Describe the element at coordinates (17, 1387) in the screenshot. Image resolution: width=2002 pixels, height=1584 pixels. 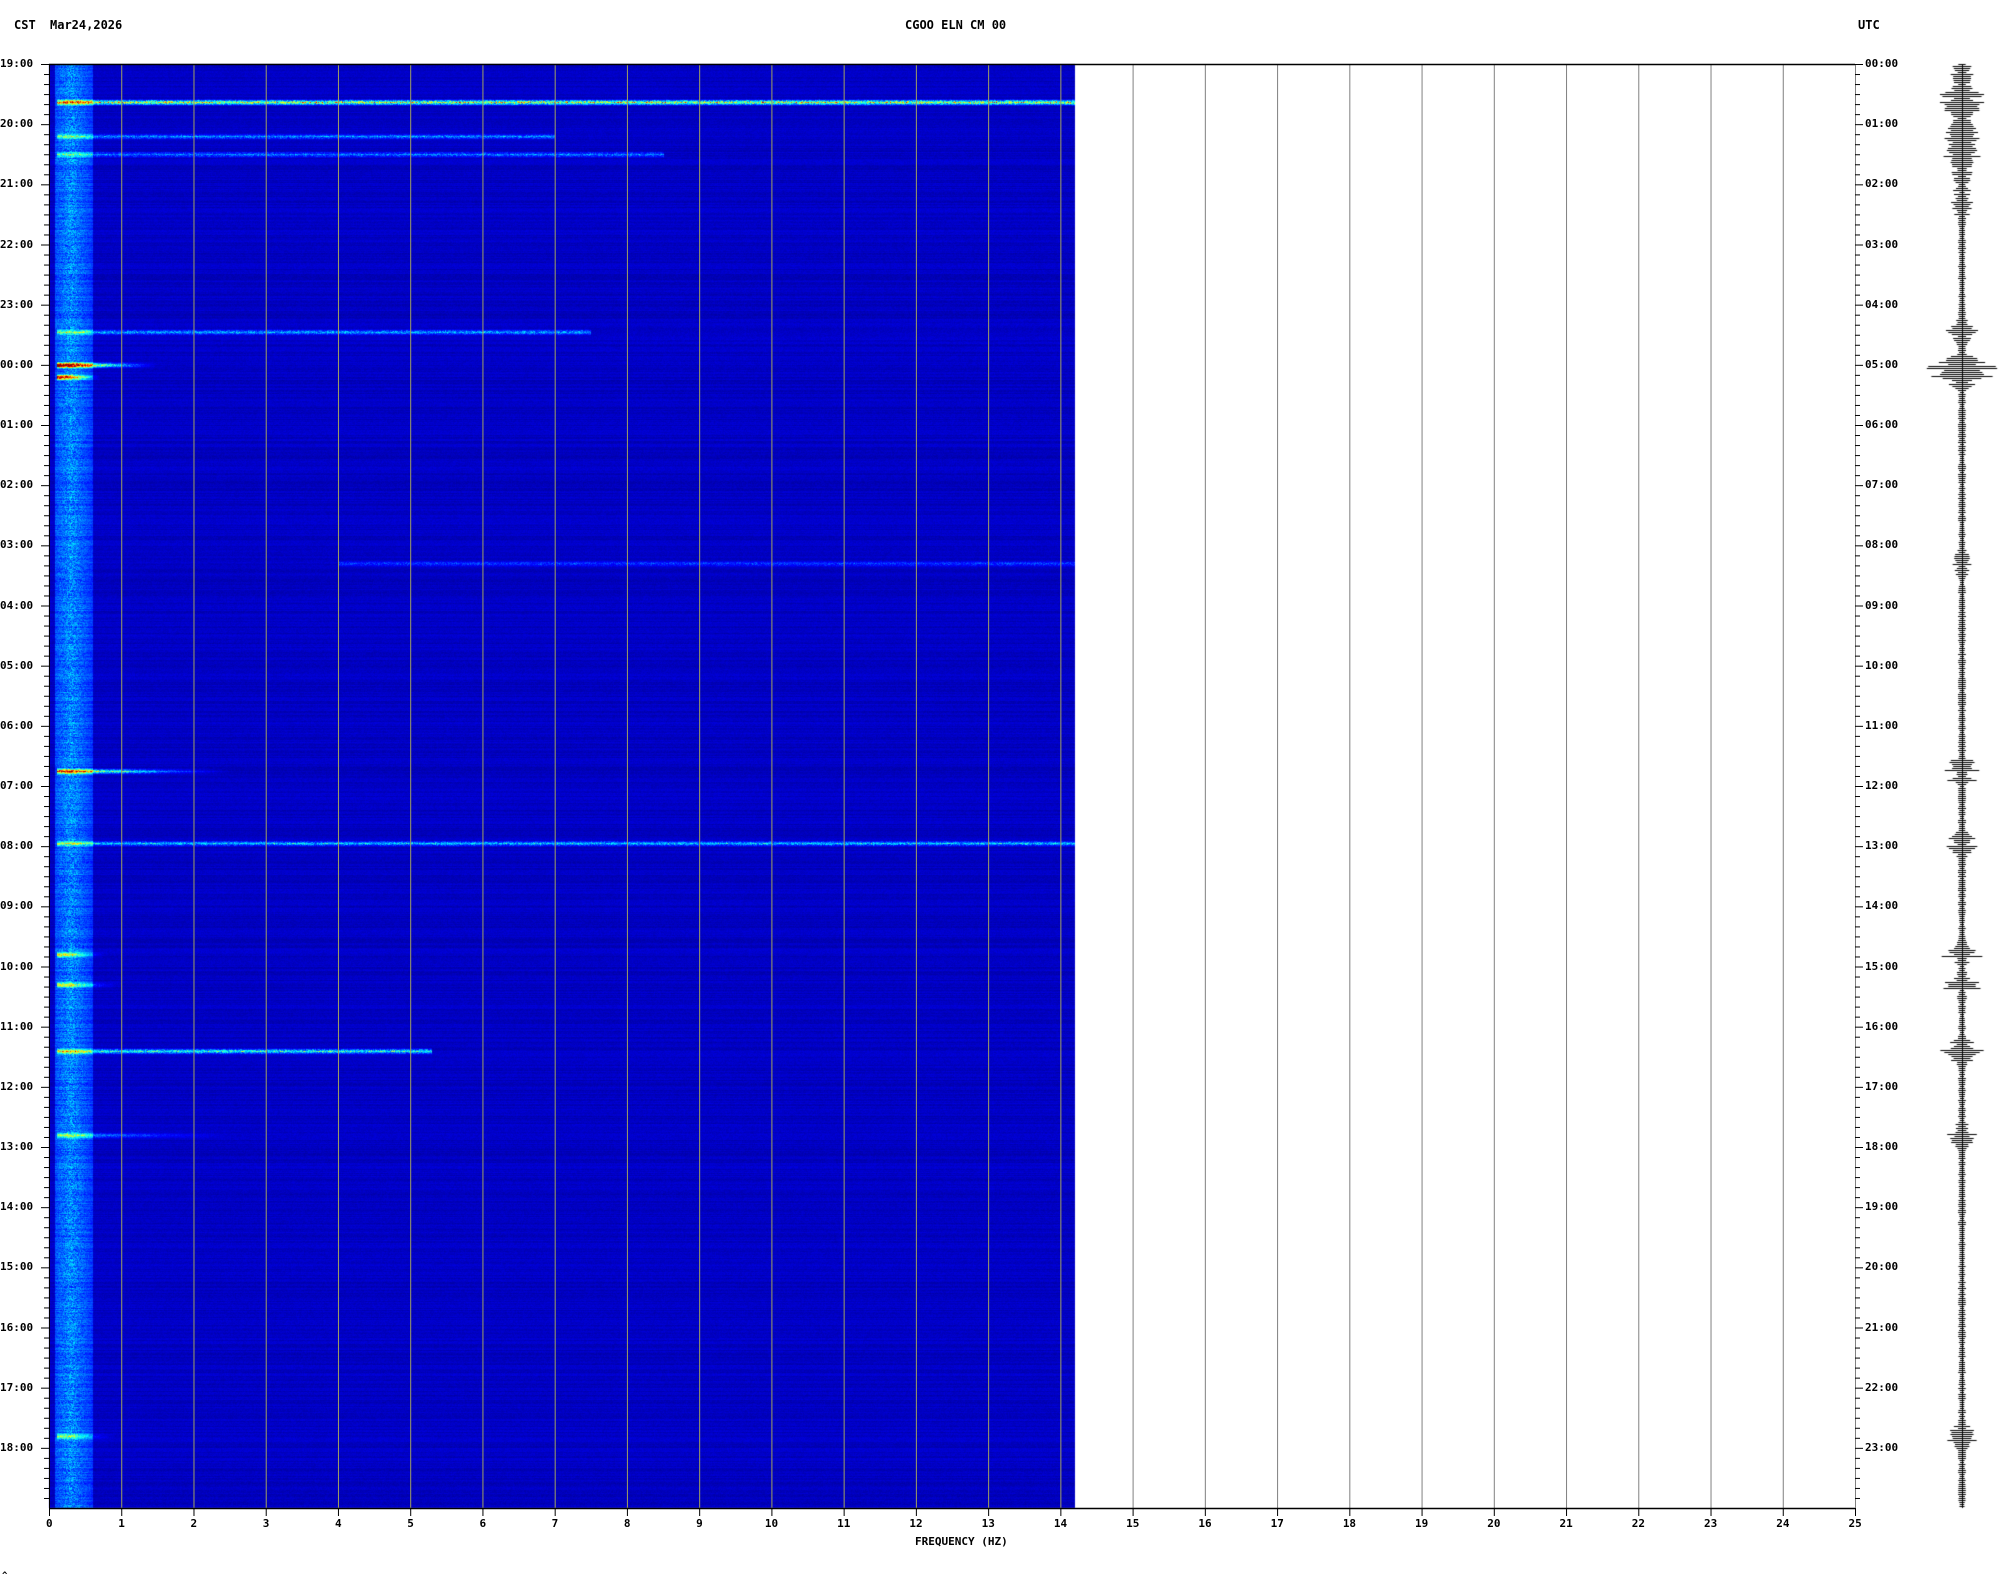
I see `left-time-label: 17:00` at that location.